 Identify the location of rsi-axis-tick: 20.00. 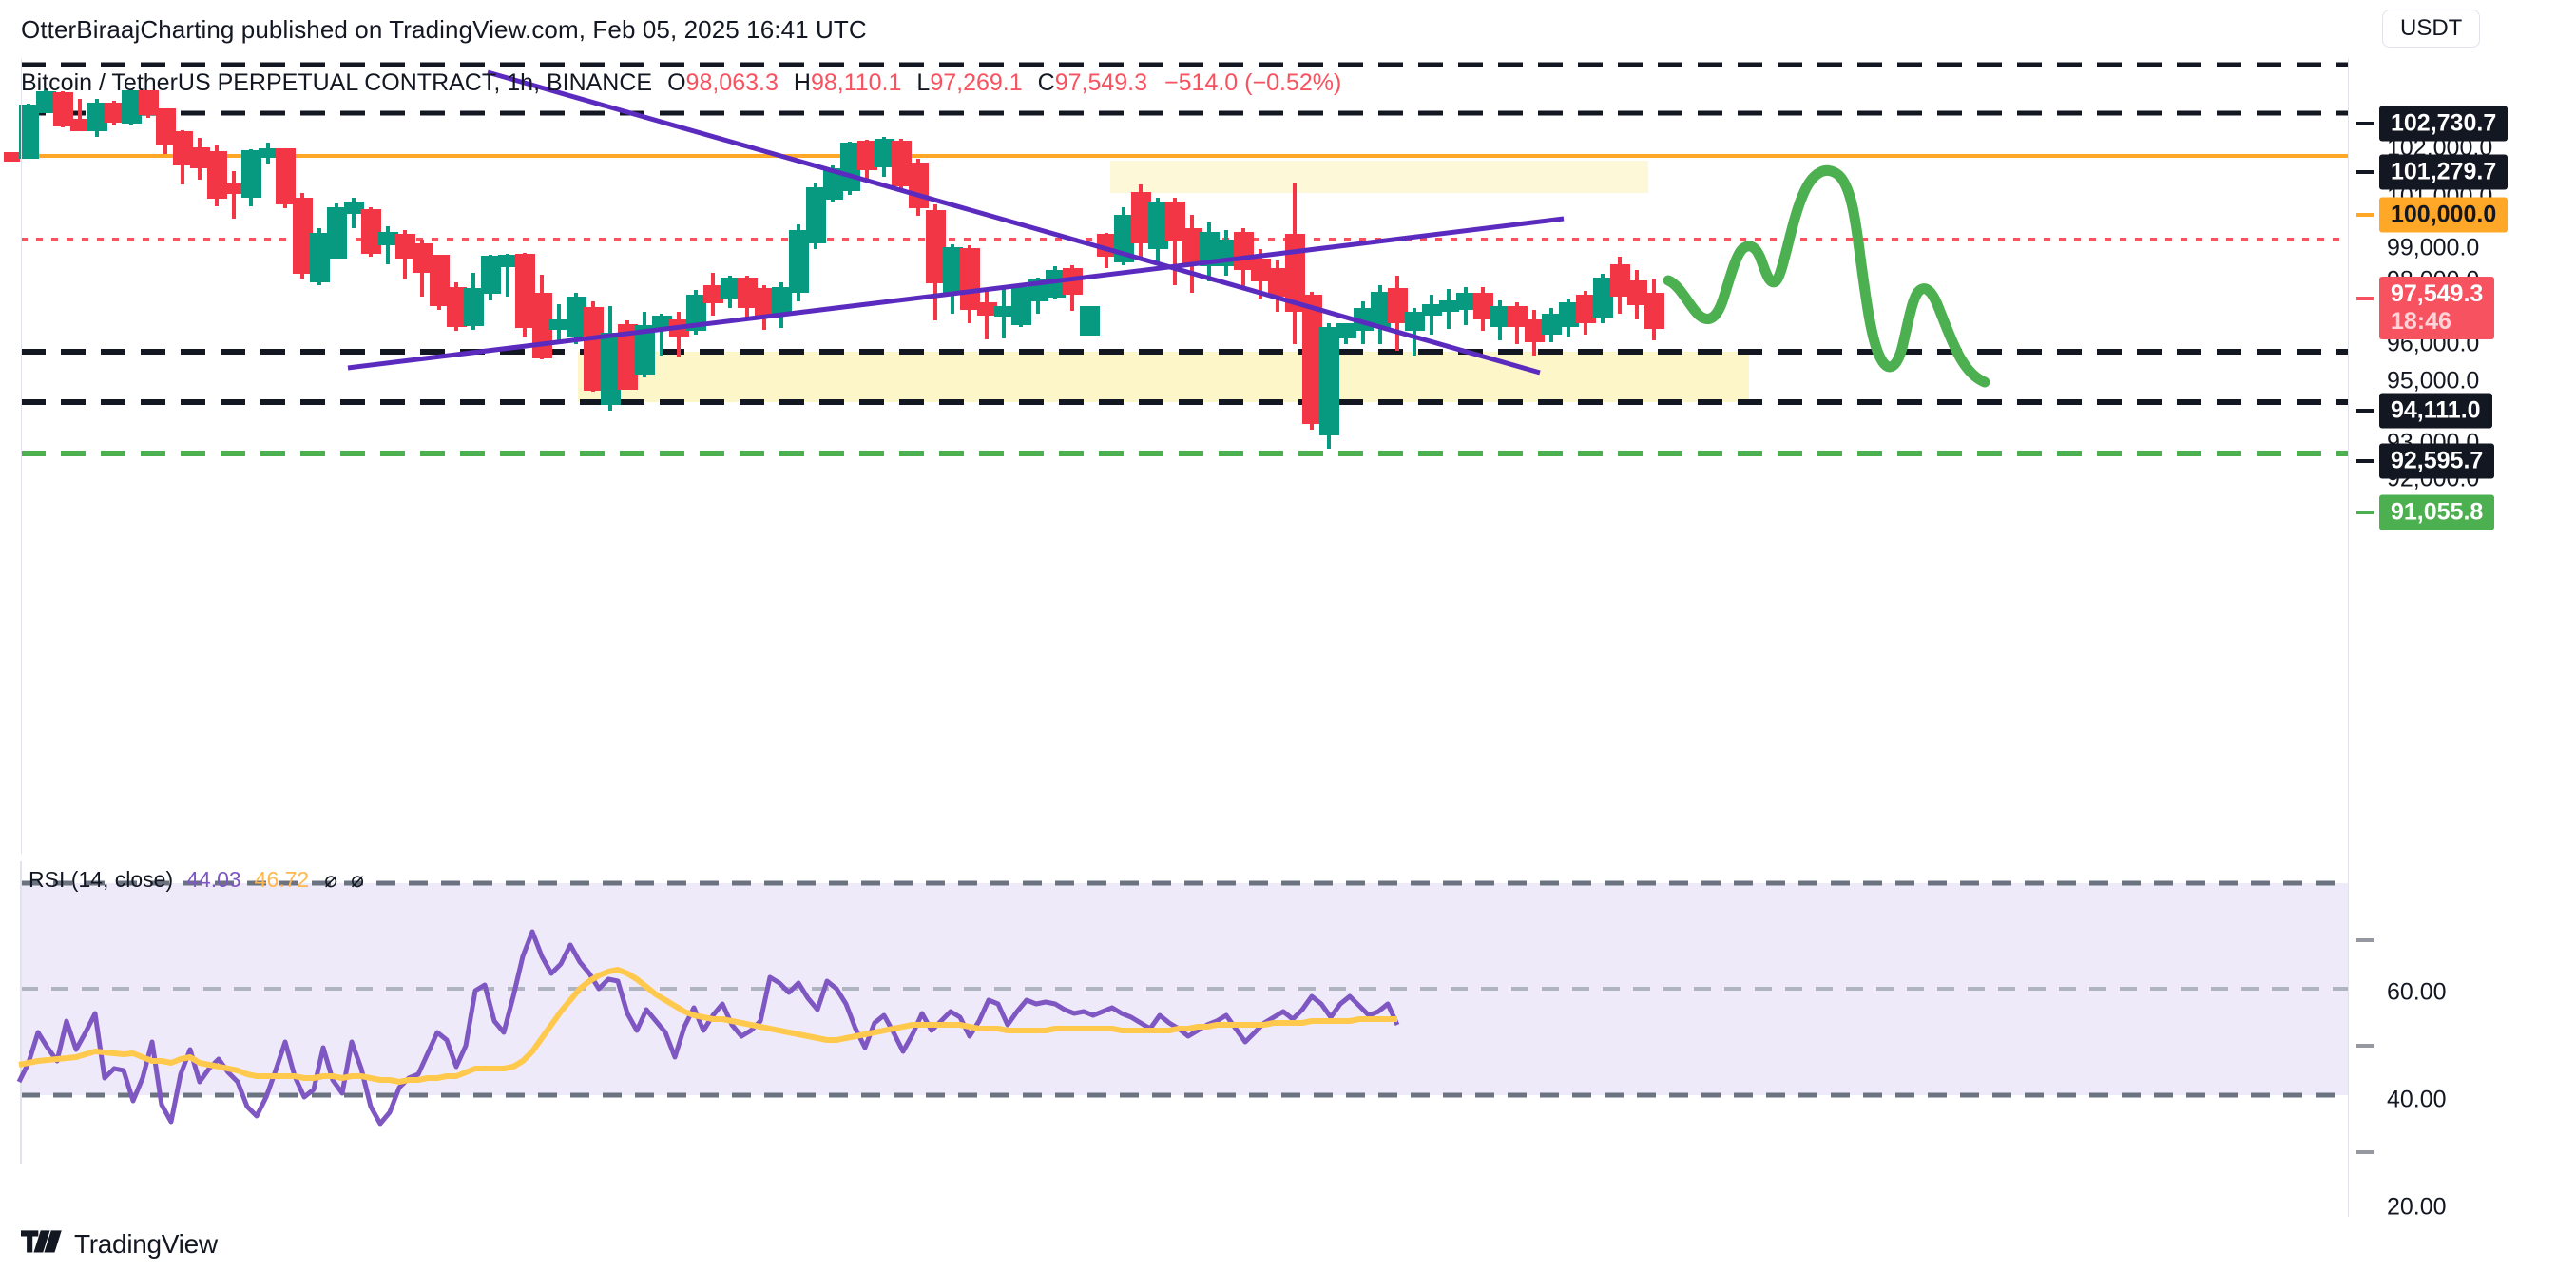
(2417, 1207).